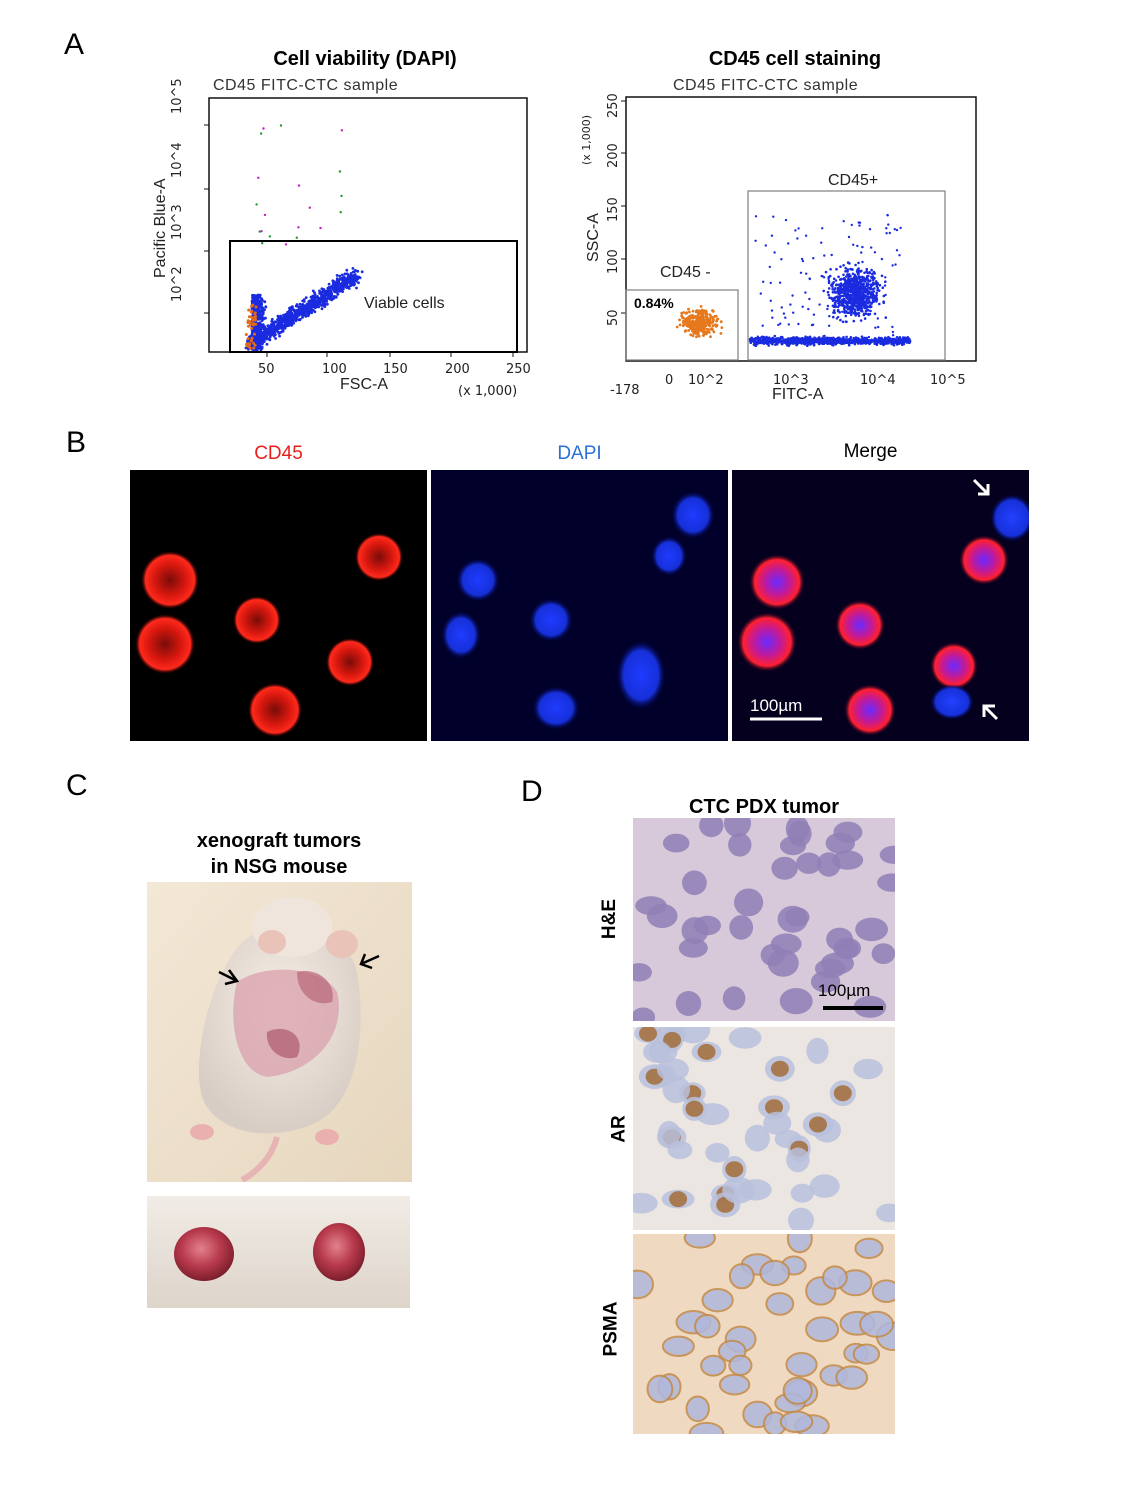 The height and width of the screenshot is (1500, 1125). What do you see at coordinates (669, 380) in the screenshot?
I see `plot2-xtick-0: 0` at bounding box center [669, 380].